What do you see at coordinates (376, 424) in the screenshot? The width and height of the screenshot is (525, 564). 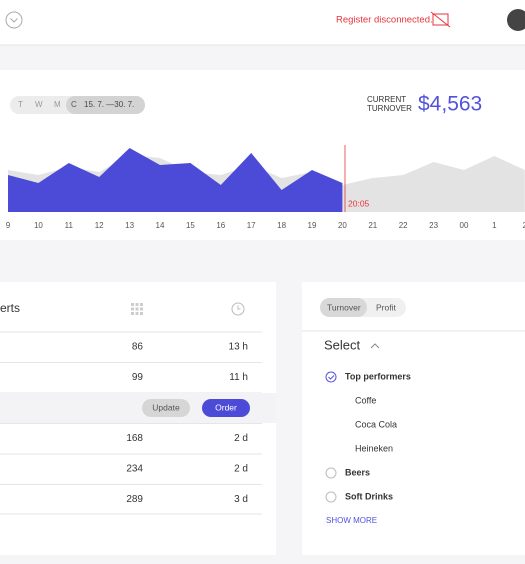 I see `filter-subitem: Coca Cola` at bounding box center [376, 424].